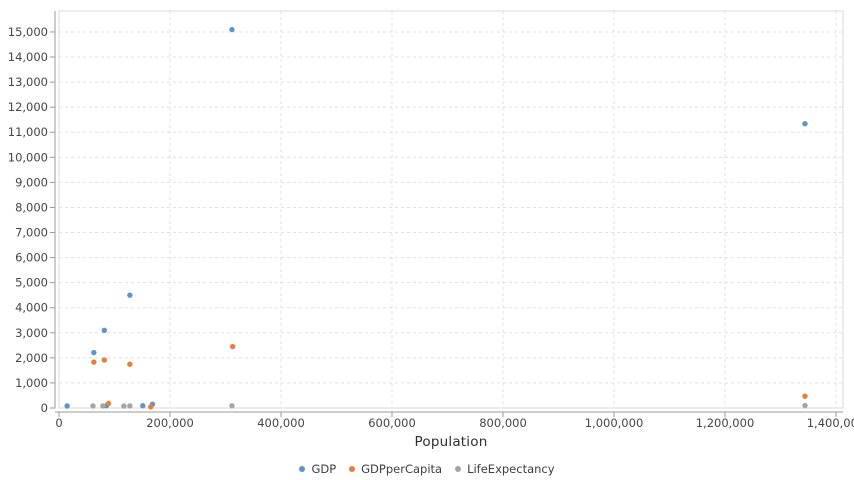  I want to click on y-tick-label: 13,000, so click(28, 82).